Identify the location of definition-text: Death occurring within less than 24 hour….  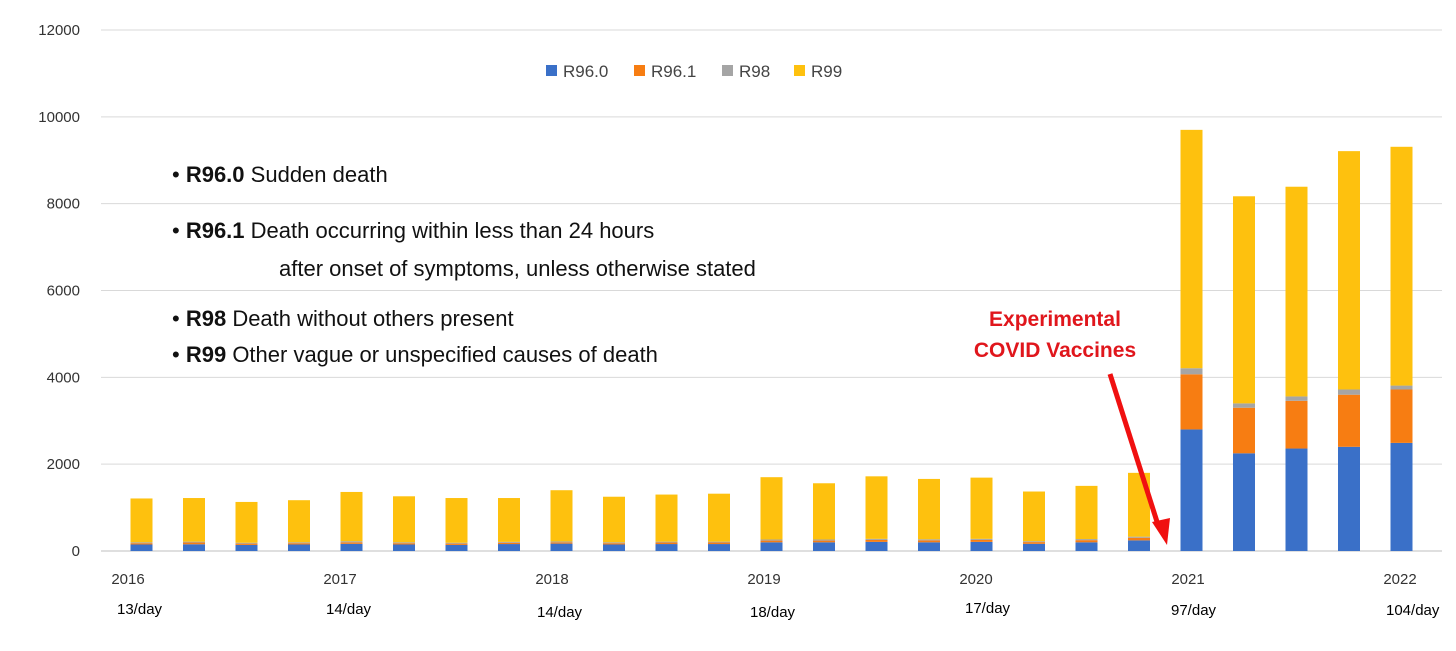
(452, 230).